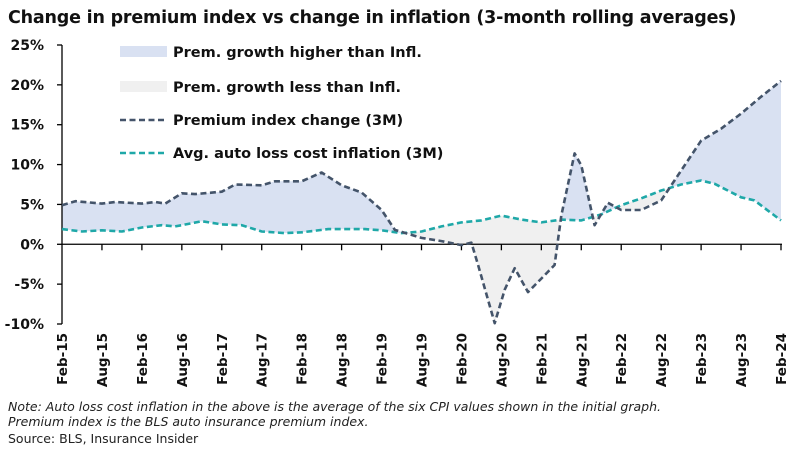 This screenshot has width=800, height=456. What do you see at coordinates (103, 438) in the screenshot?
I see `chart-source: Source: BLS, Insurance Insider` at bounding box center [103, 438].